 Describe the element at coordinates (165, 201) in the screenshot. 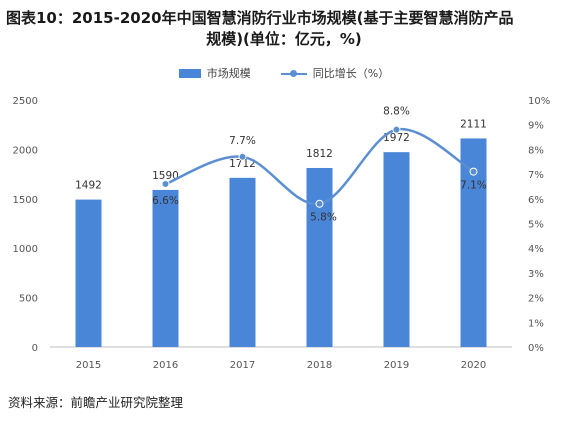

I see `growth-data-label: 6.6%` at that location.